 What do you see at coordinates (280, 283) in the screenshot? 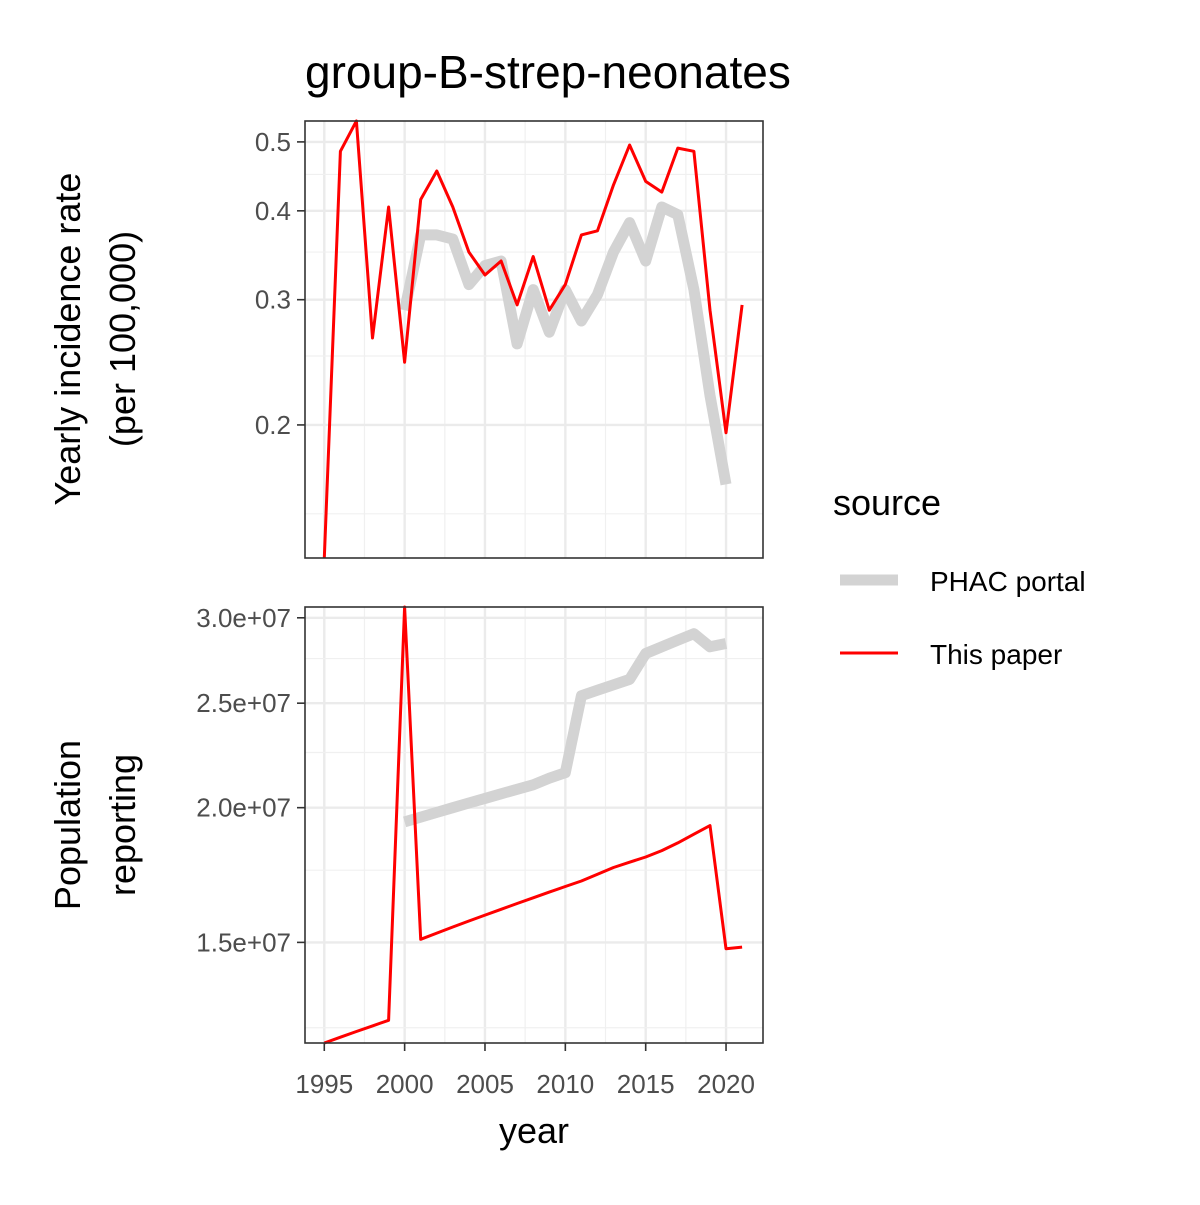
I see `panel-top-y-ticks: 0.2 0.3 0.4 0.5` at bounding box center [280, 283].